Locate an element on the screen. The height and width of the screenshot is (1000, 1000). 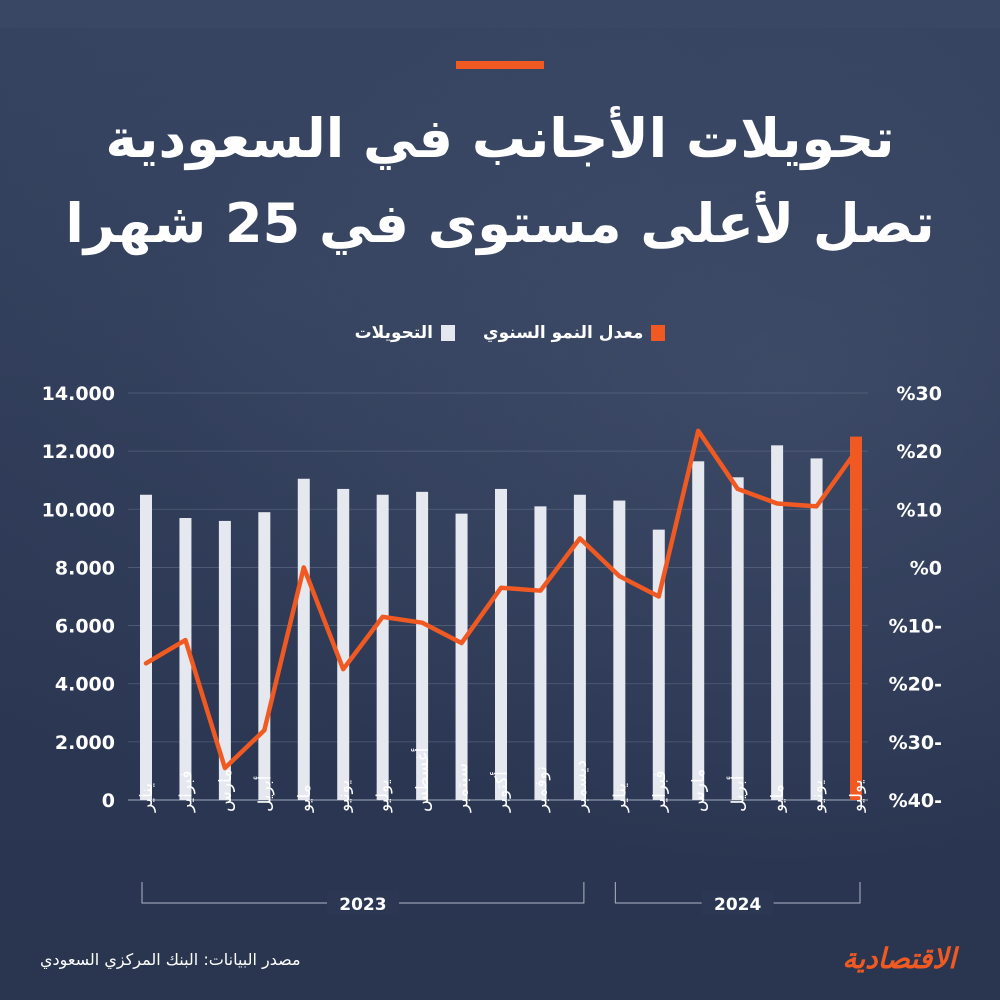
legend-swatch-growth is located at coordinates (658, 333).